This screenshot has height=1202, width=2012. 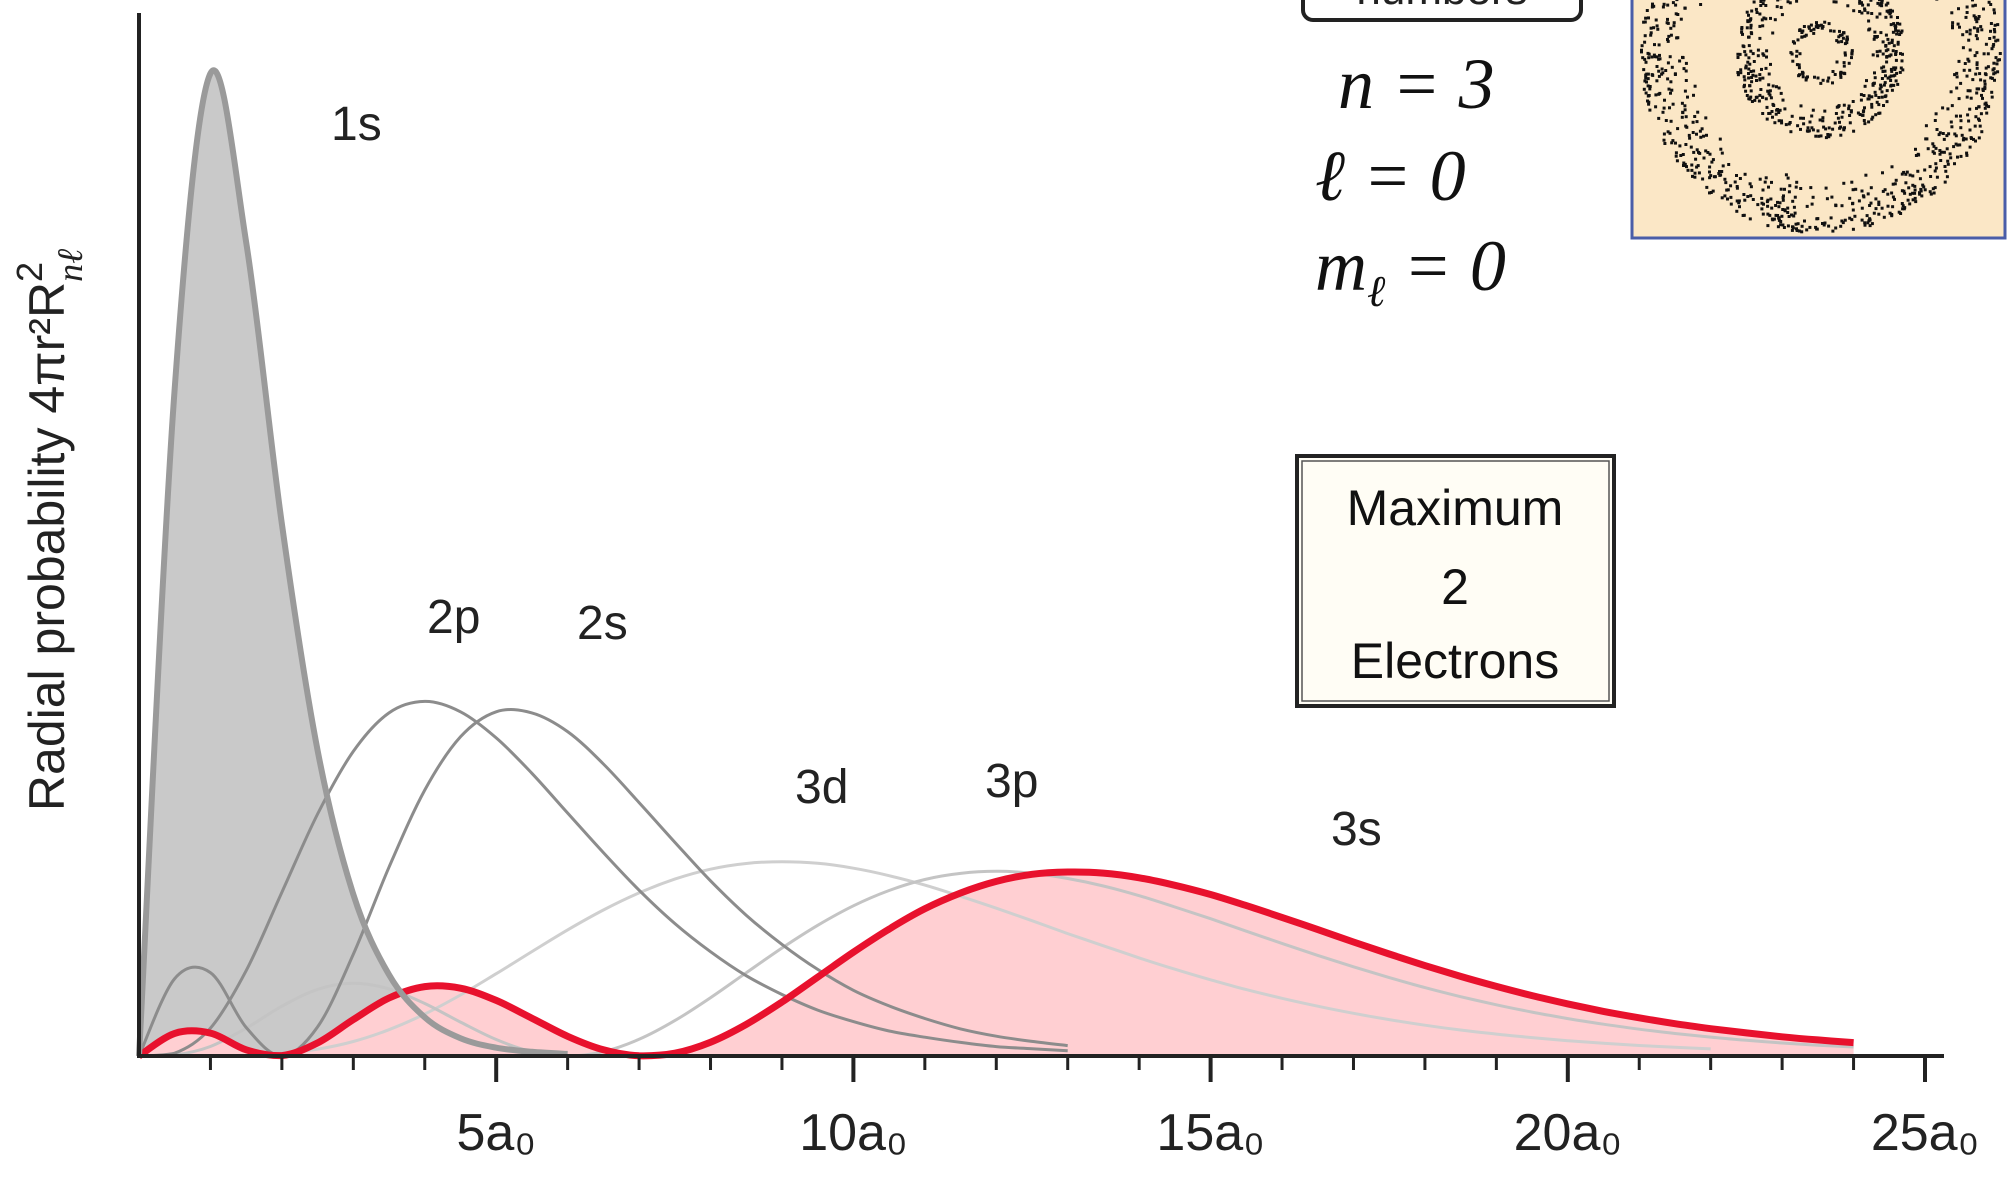 I want to click on quantum-ml: mℓ = 0, so click(x=1410, y=271).